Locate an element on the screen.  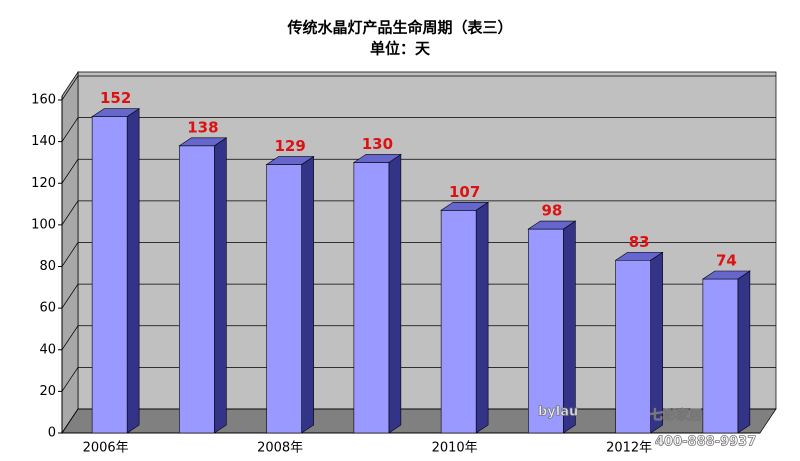
value-label: 98 is located at coordinates (551, 211).